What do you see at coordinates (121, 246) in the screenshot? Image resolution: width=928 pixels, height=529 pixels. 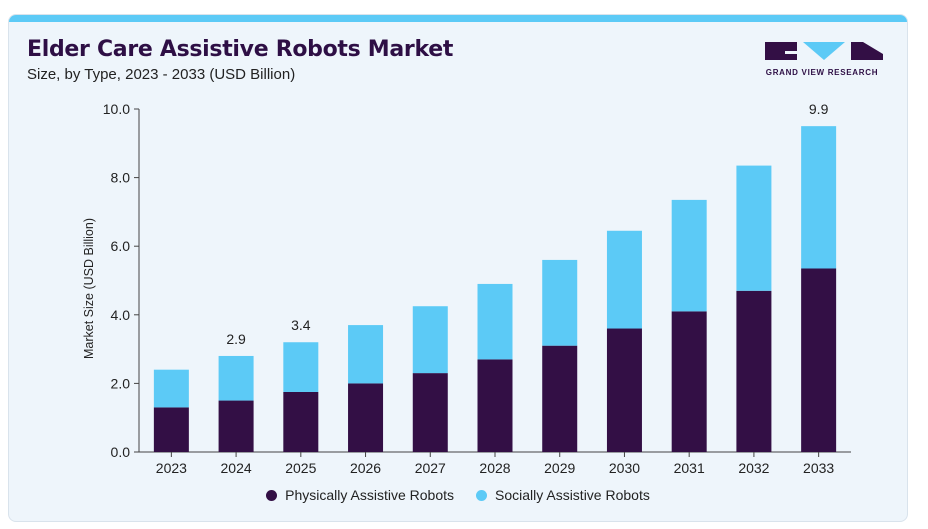 I see `y-tick-label: 6.0` at bounding box center [121, 246].